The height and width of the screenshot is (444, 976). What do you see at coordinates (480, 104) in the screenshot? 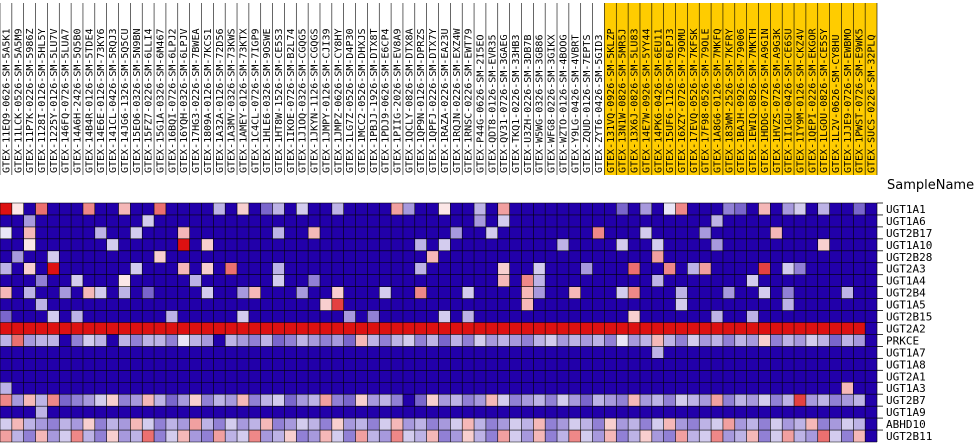
I see `column-label: GTEX-P44G-0626-SM-2I5EO` at bounding box center [480, 104].